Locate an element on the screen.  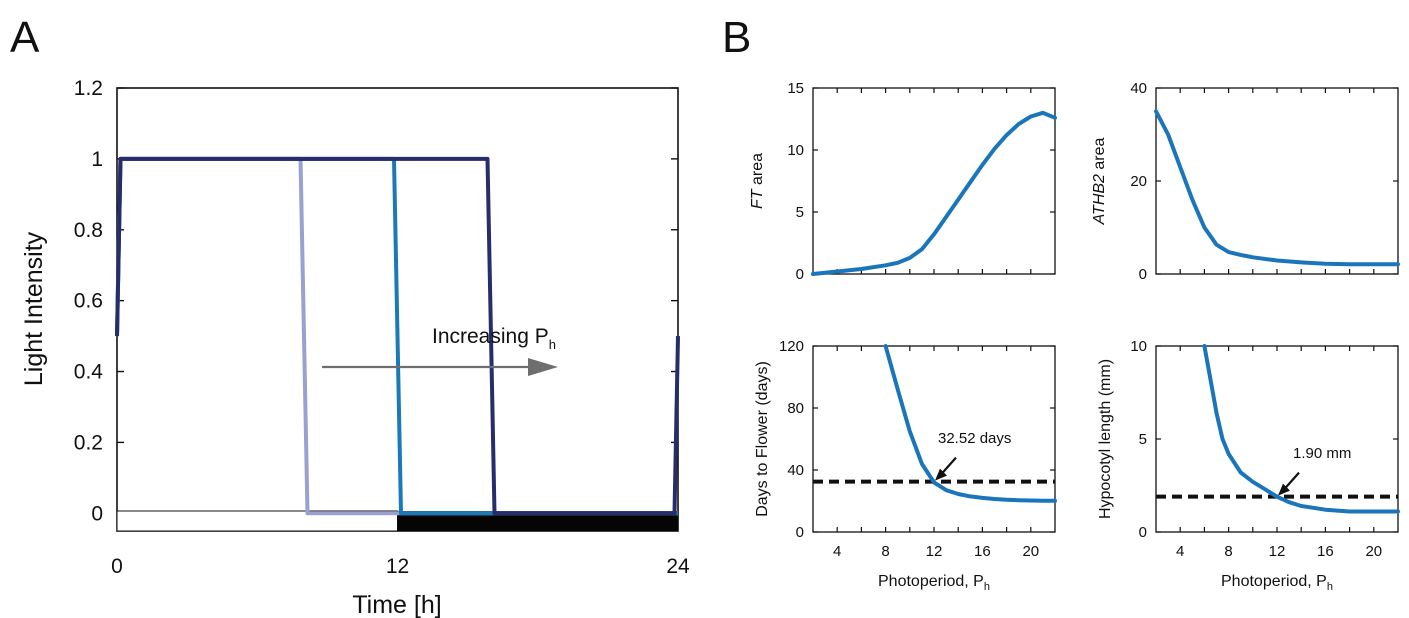
hypocotyl-length-y-axis-label: Hypocotyl length (mm) is located at coordinates (1105, 439).